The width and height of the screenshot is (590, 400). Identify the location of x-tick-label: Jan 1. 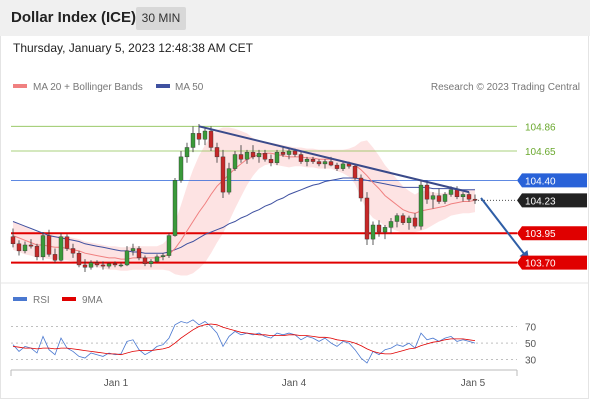
(116, 383).